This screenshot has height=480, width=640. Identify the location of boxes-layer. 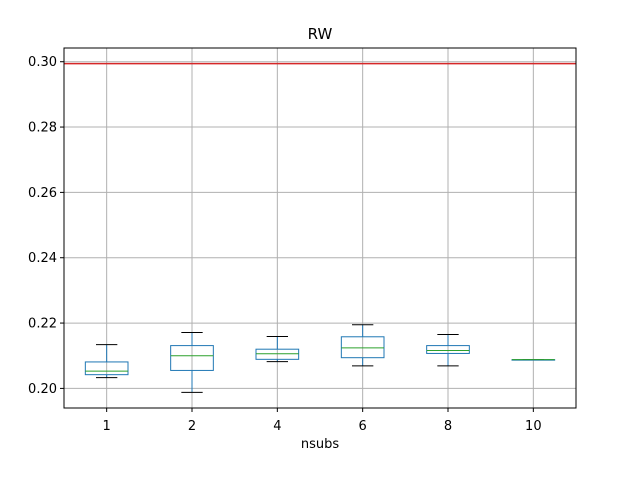
(320, 358).